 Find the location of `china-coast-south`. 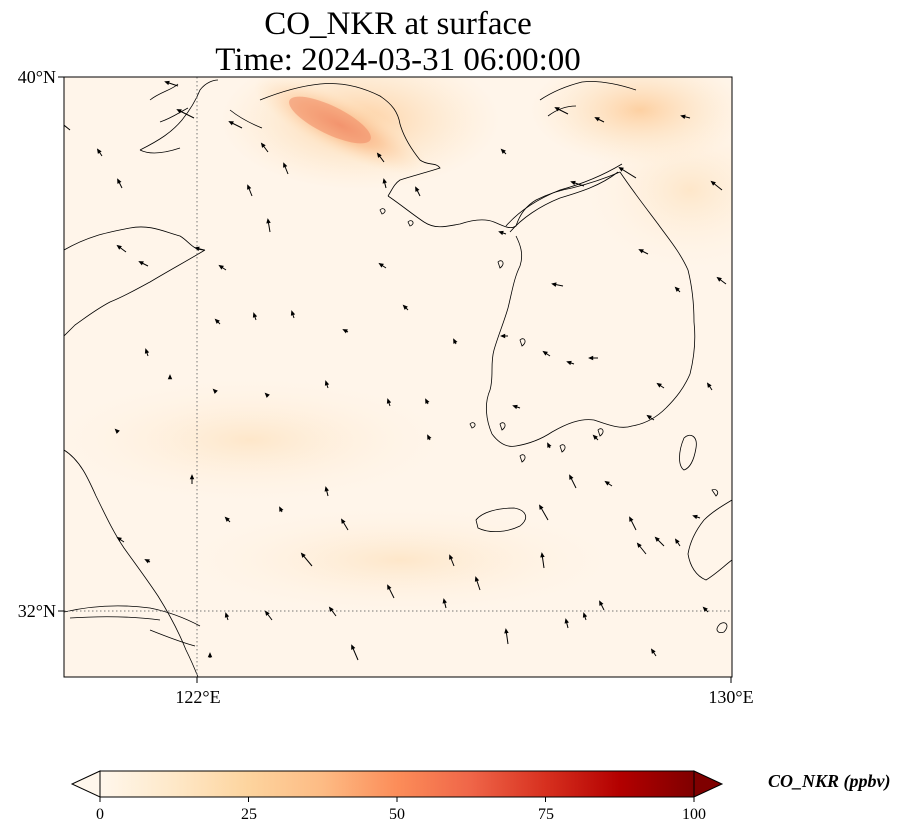

china-coast-south is located at coordinates (131, 563).